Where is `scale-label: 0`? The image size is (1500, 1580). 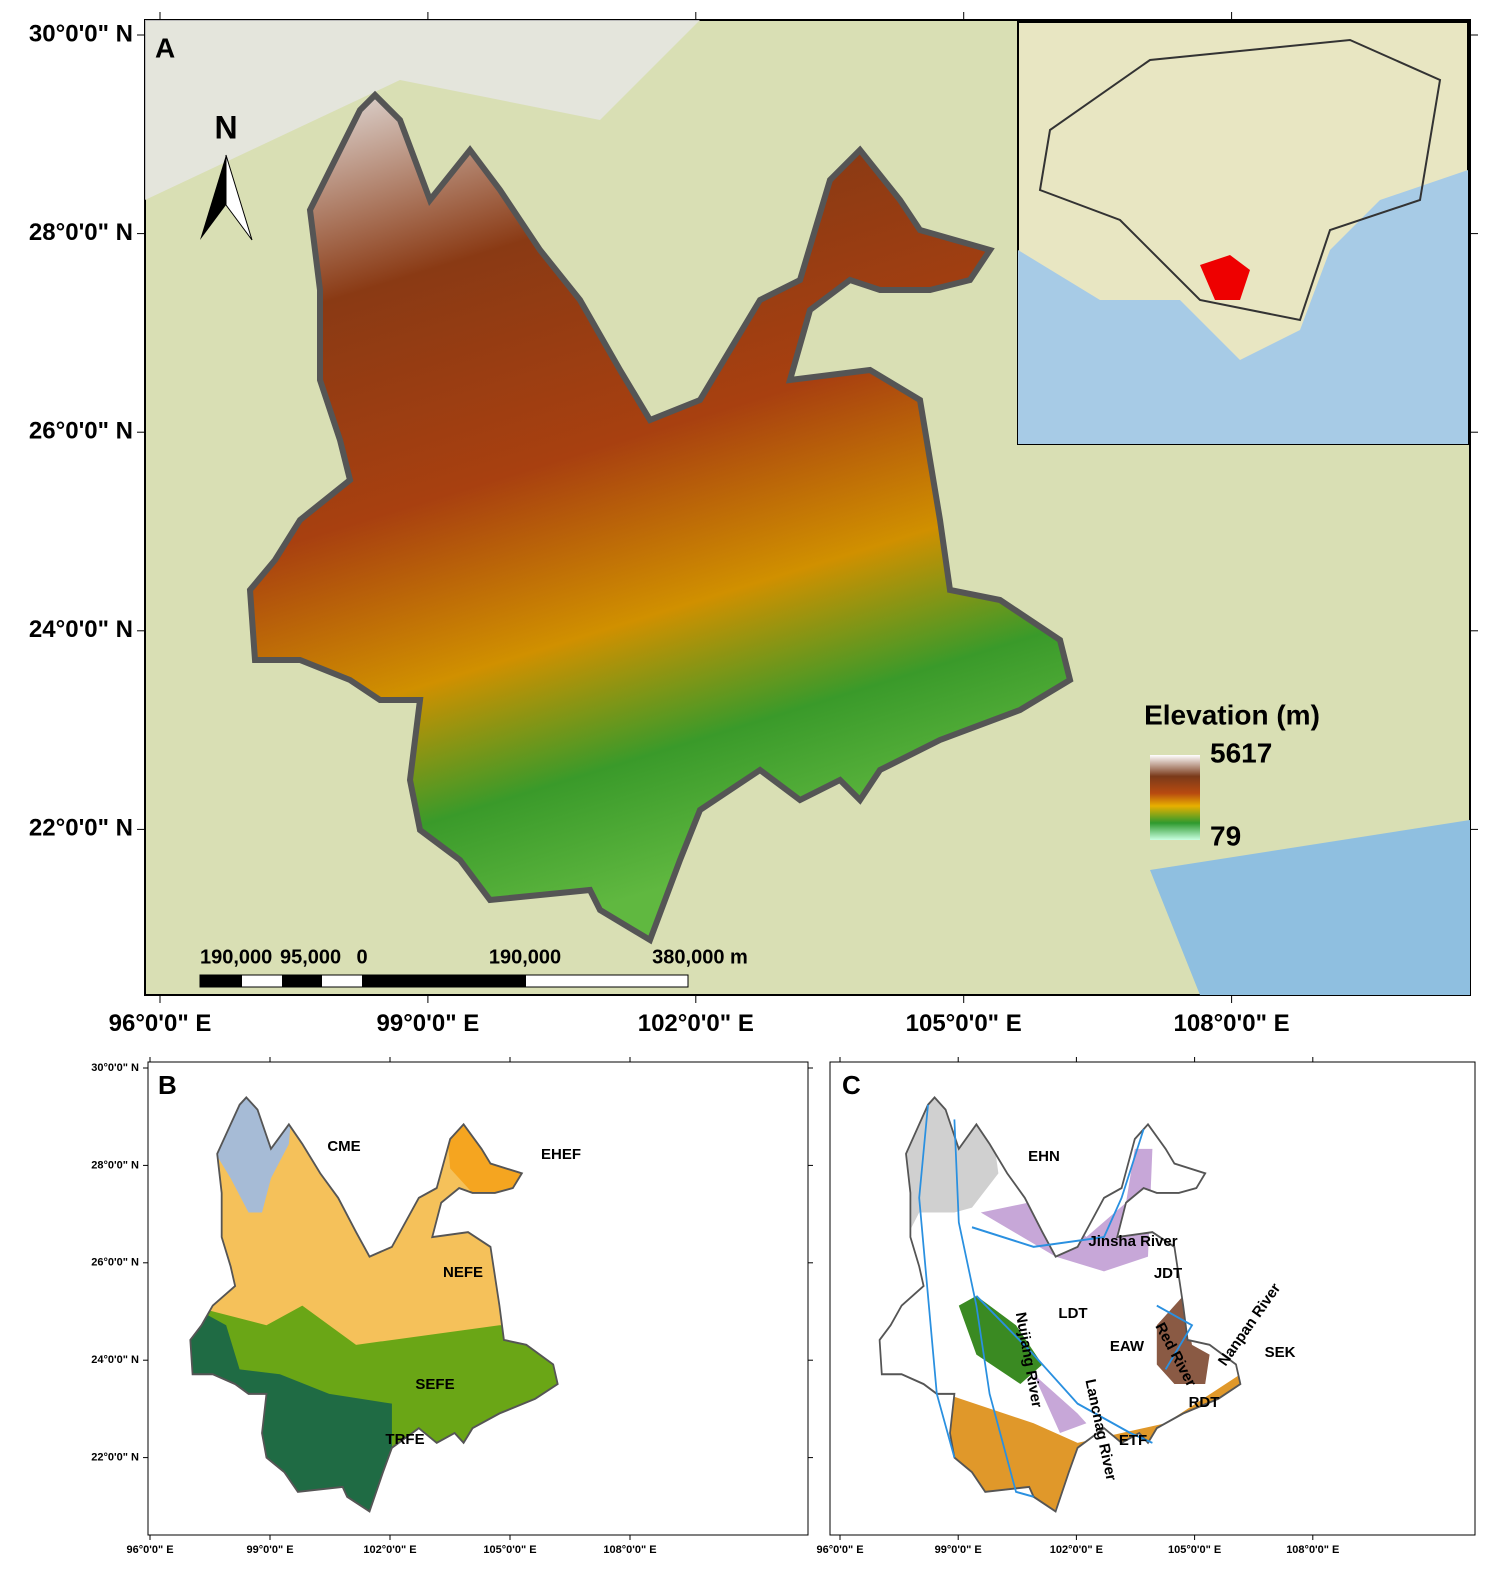
scale-label: 0 is located at coordinates (361, 957).